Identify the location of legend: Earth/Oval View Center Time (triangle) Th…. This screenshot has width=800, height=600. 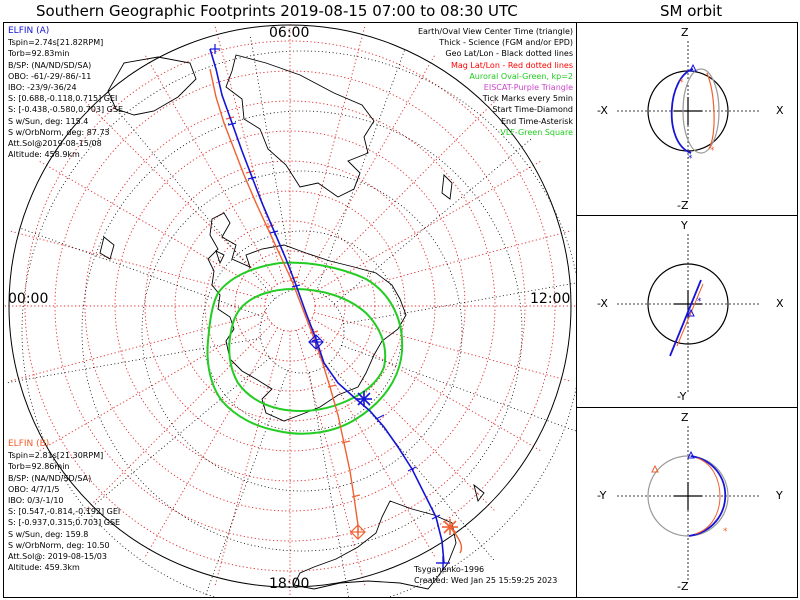
(495, 82).